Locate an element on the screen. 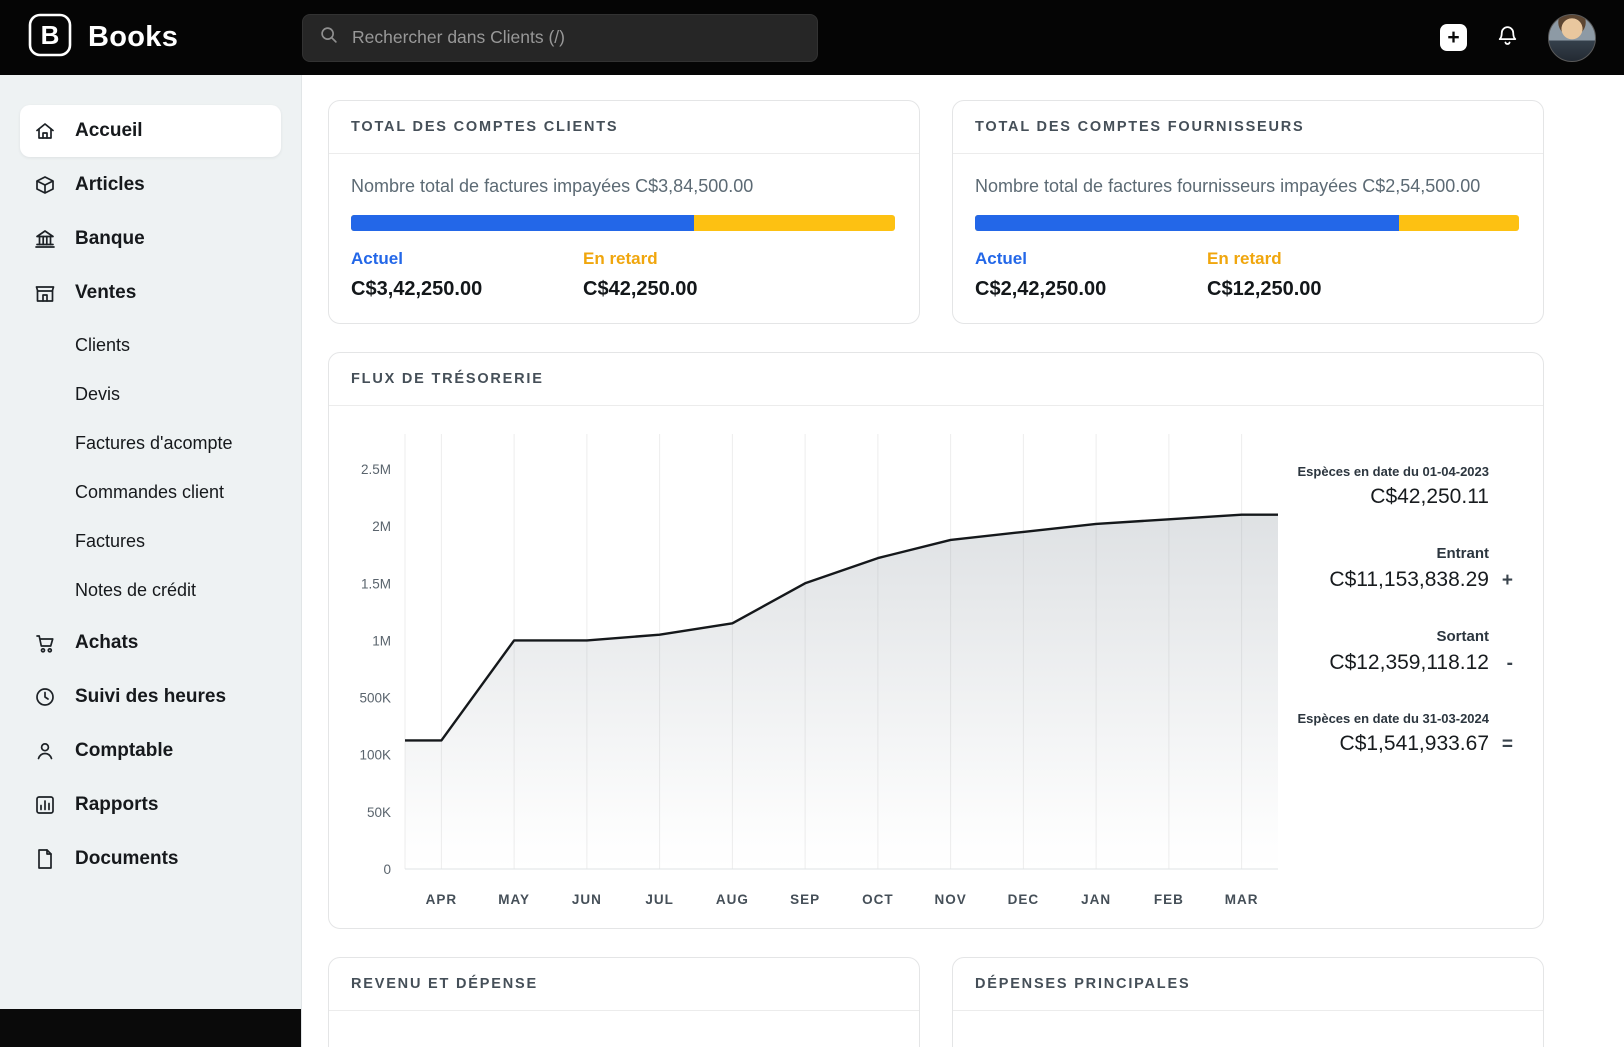  stat-operator: - is located at coordinates (1509, 663).